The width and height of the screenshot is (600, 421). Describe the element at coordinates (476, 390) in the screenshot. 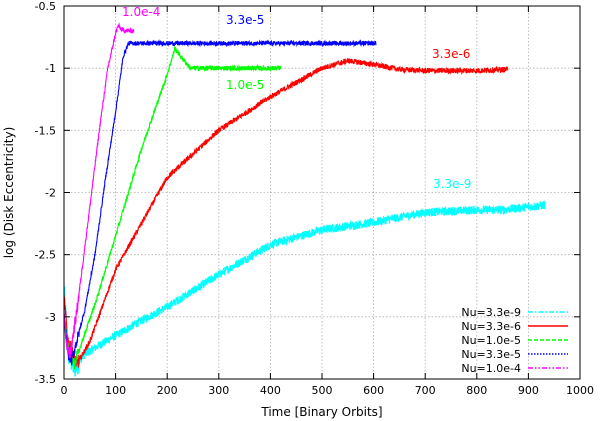

I see `x-tick-label: 800` at that location.